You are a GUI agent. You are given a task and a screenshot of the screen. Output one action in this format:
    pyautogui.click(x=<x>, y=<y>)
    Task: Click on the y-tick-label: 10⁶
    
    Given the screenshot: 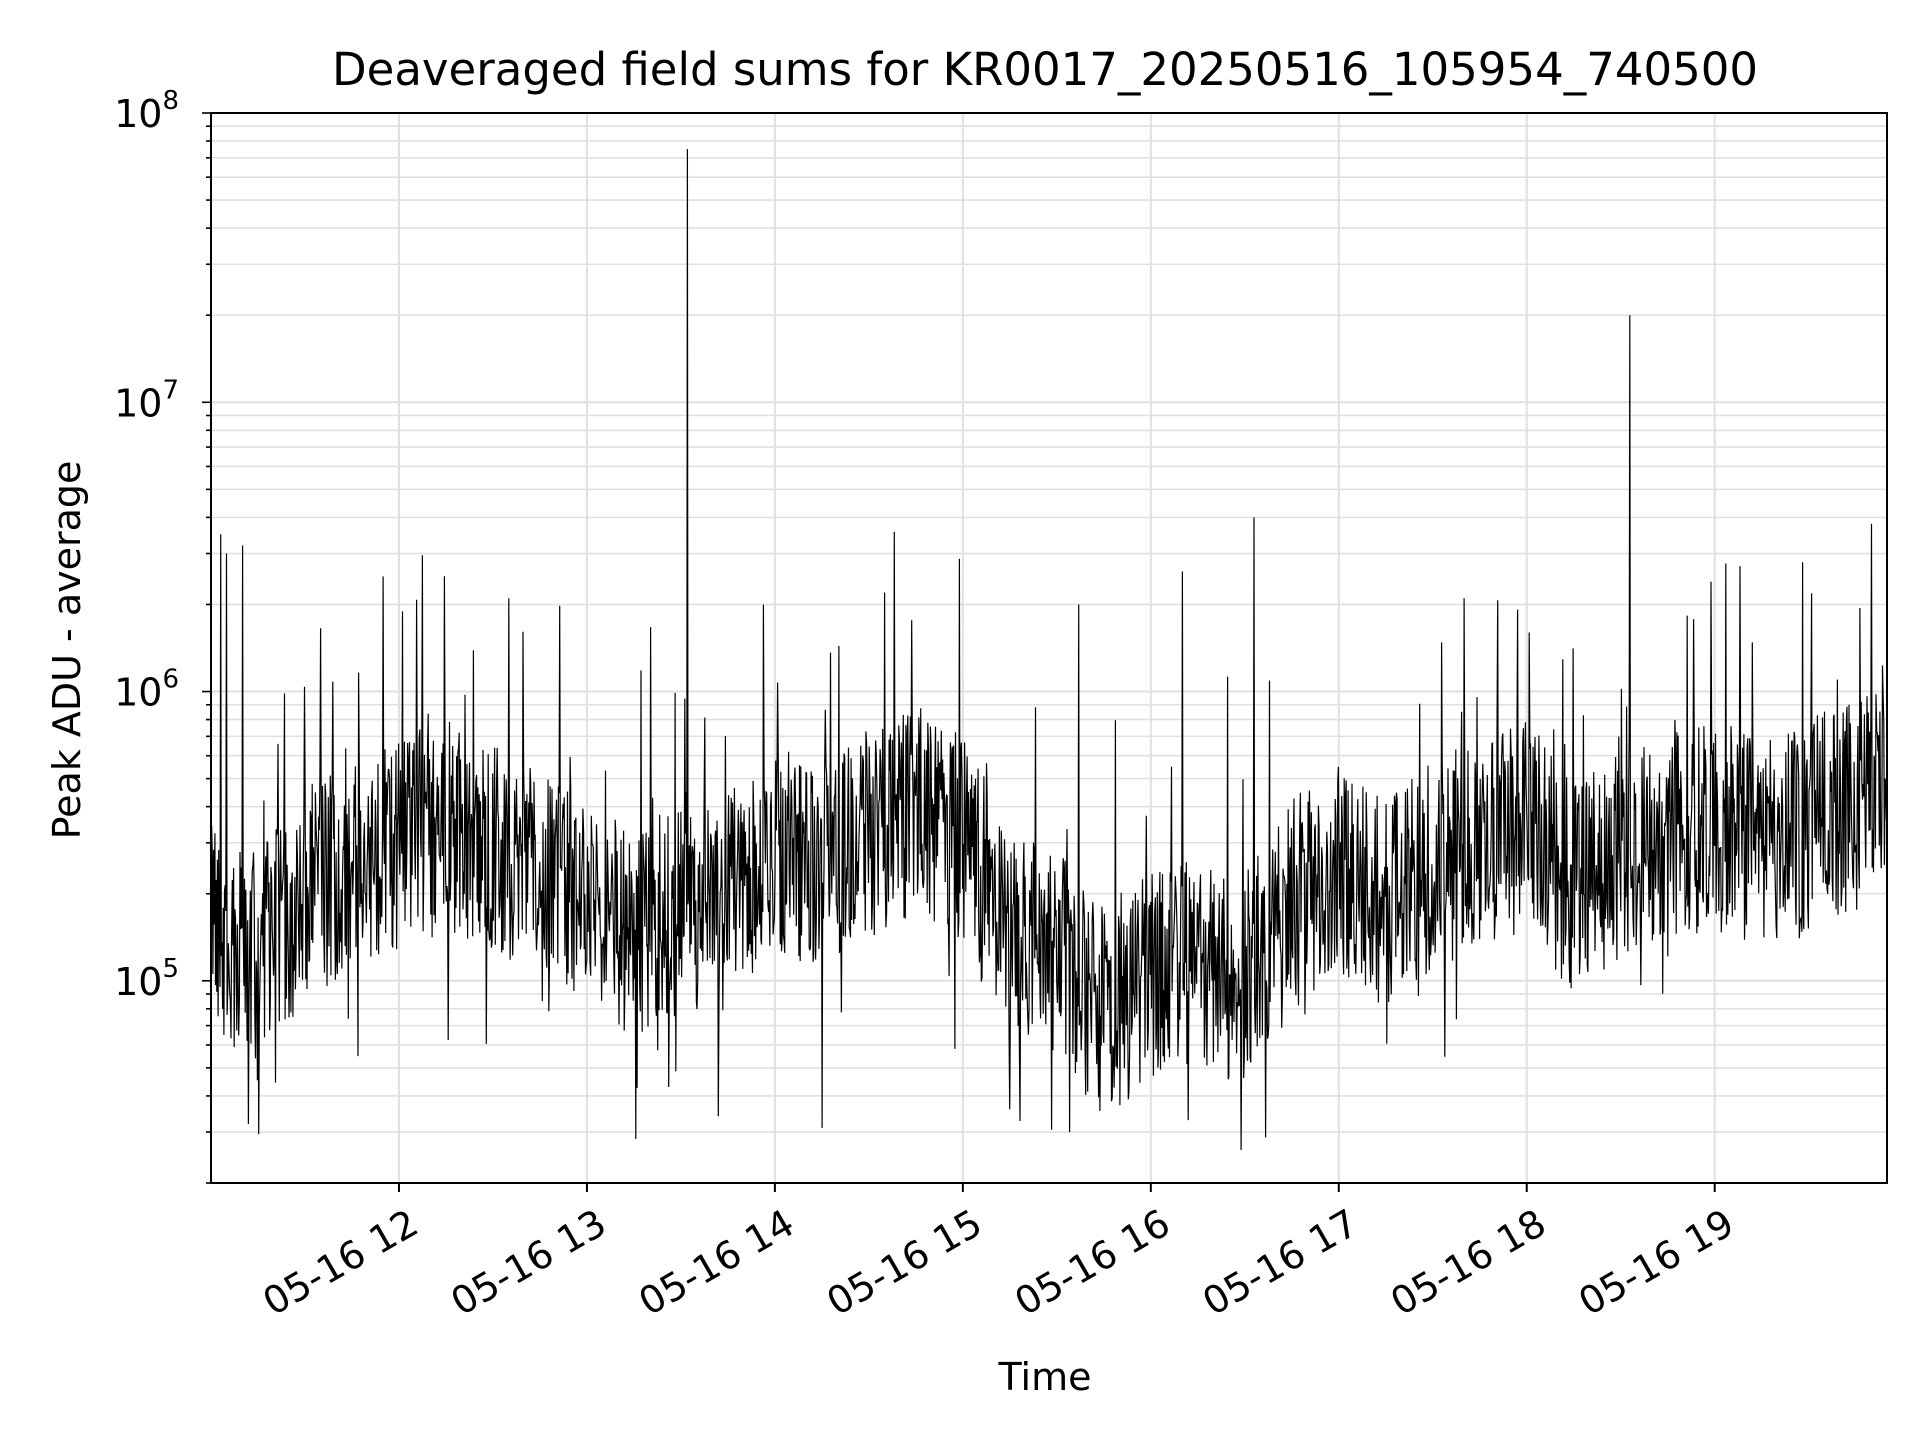 What is the action you would take?
    pyautogui.click(x=146, y=690)
    